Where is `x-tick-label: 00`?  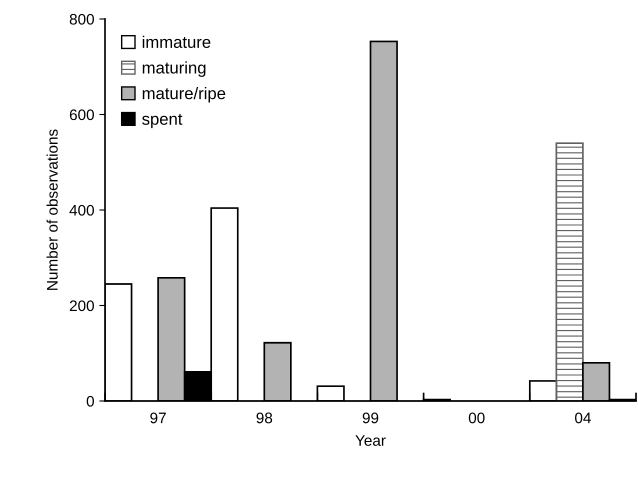
x-tick-label: 00 is located at coordinates (476, 418).